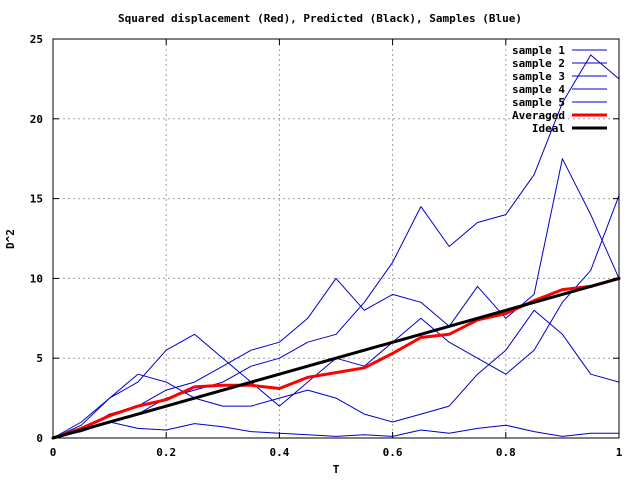 The width and height of the screenshot is (640, 480). What do you see at coordinates (538, 76) in the screenshot?
I see `legend-label: sample 3` at bounding box center [538, 76].